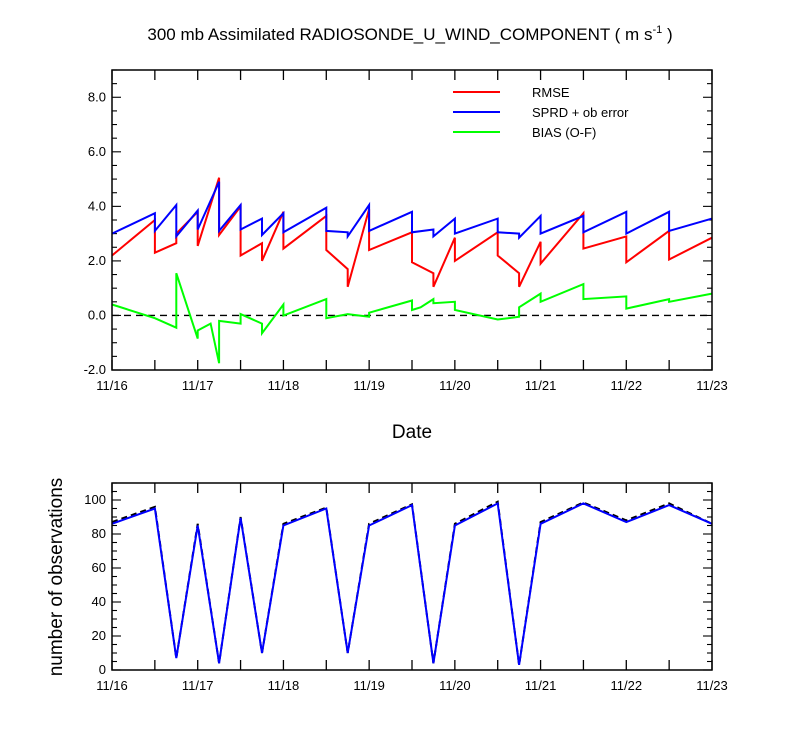 This screenshot has height=750, width=800. I want to click on series-line-sprd-ob-error, so click(412, 211).